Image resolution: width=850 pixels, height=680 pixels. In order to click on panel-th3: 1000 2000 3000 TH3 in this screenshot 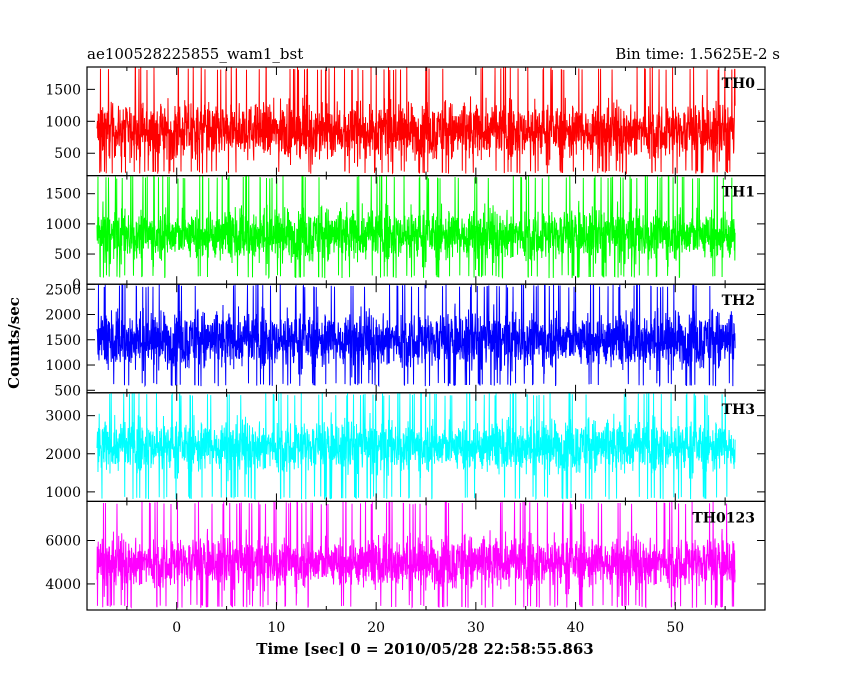, I will do `click(405, 447)`.